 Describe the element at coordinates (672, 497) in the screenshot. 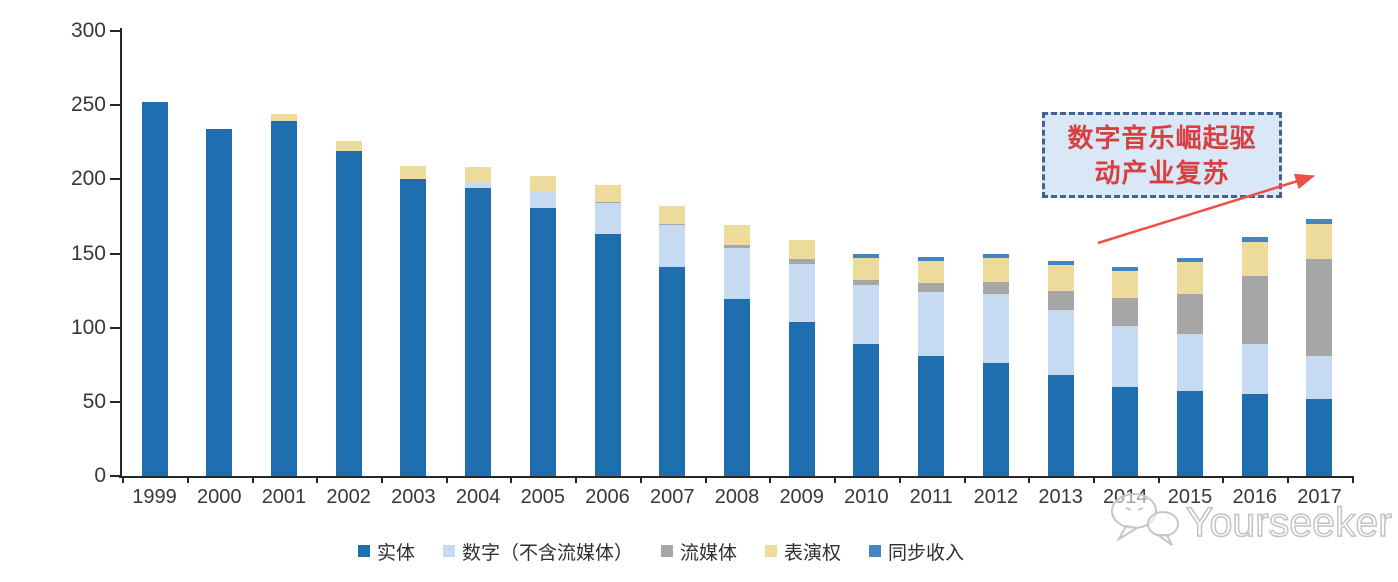

I see `x-axis-label: 2007` at that location.